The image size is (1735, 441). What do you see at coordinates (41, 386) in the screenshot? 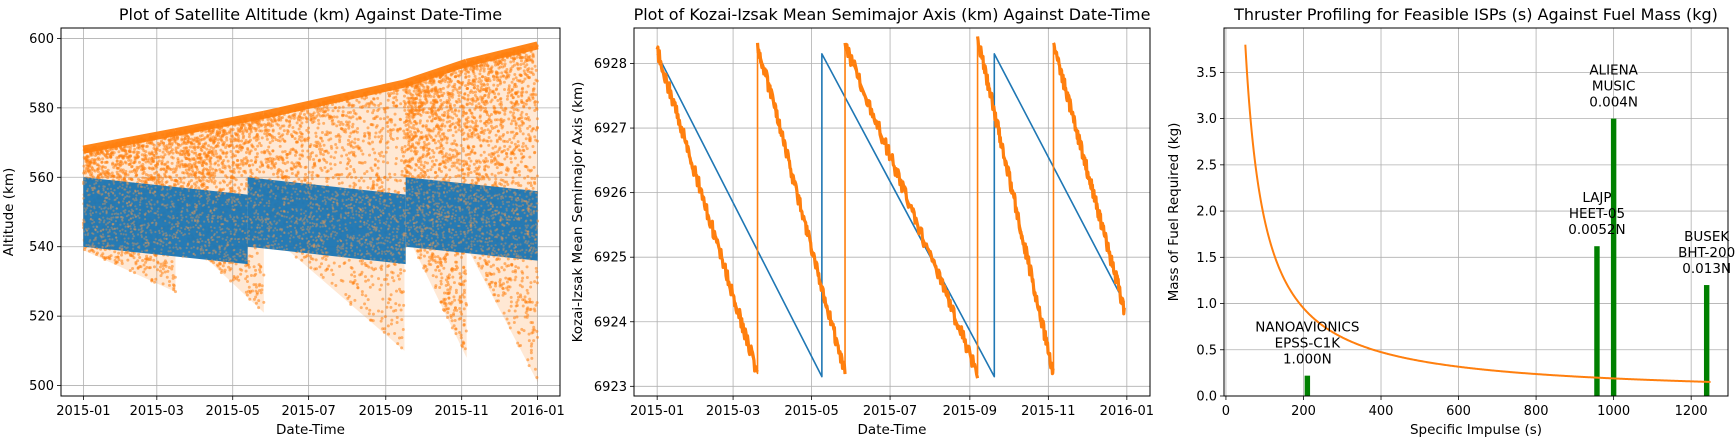
I see `y-tick-label: 500` at bounding box center [41, 386].